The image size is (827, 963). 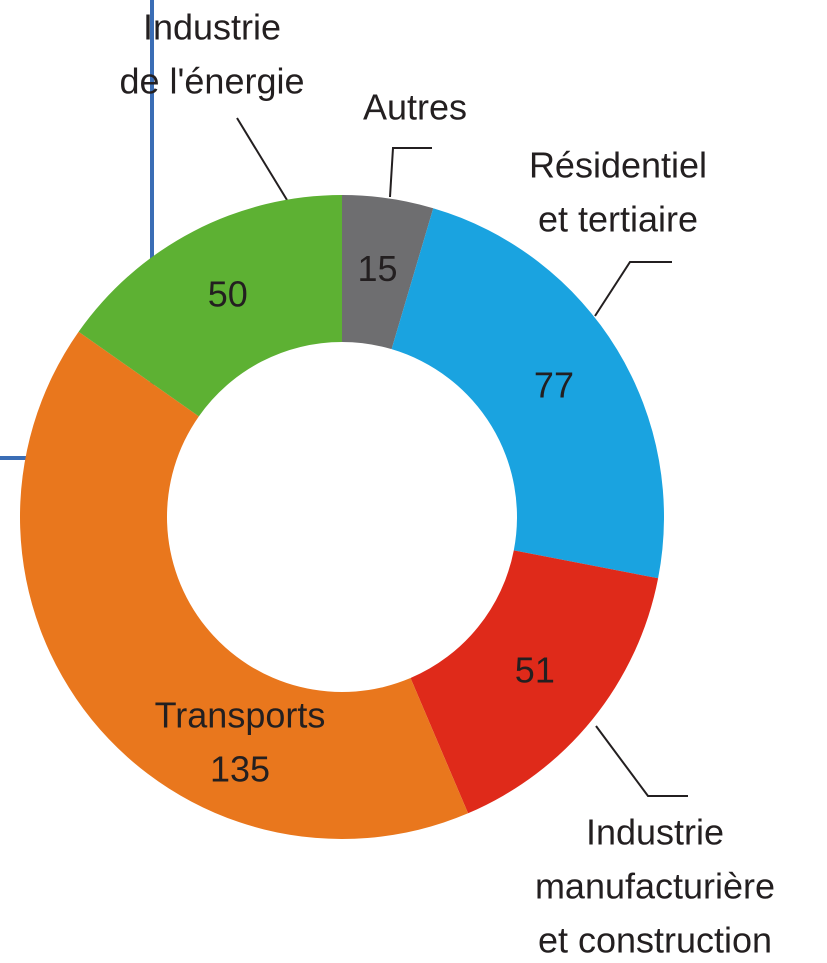 I want to click on category-label: Autres, so click(x=415, y=107).